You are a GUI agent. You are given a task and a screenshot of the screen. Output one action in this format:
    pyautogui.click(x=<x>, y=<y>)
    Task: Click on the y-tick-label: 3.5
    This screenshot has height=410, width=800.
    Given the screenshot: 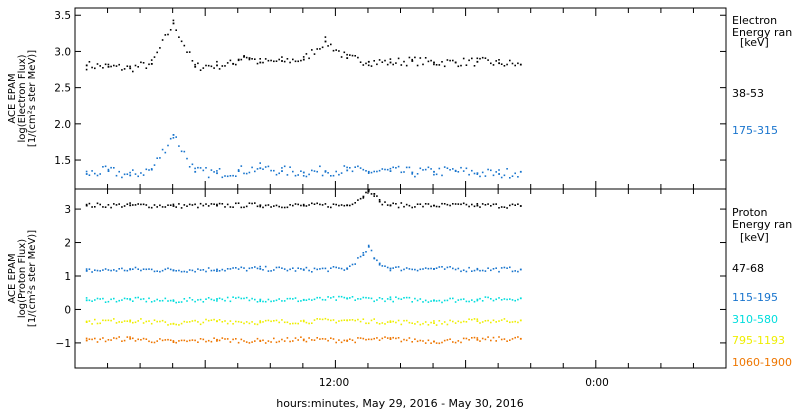 What is the action you would take?
    pyautogui.click(x=62, y=16)
    